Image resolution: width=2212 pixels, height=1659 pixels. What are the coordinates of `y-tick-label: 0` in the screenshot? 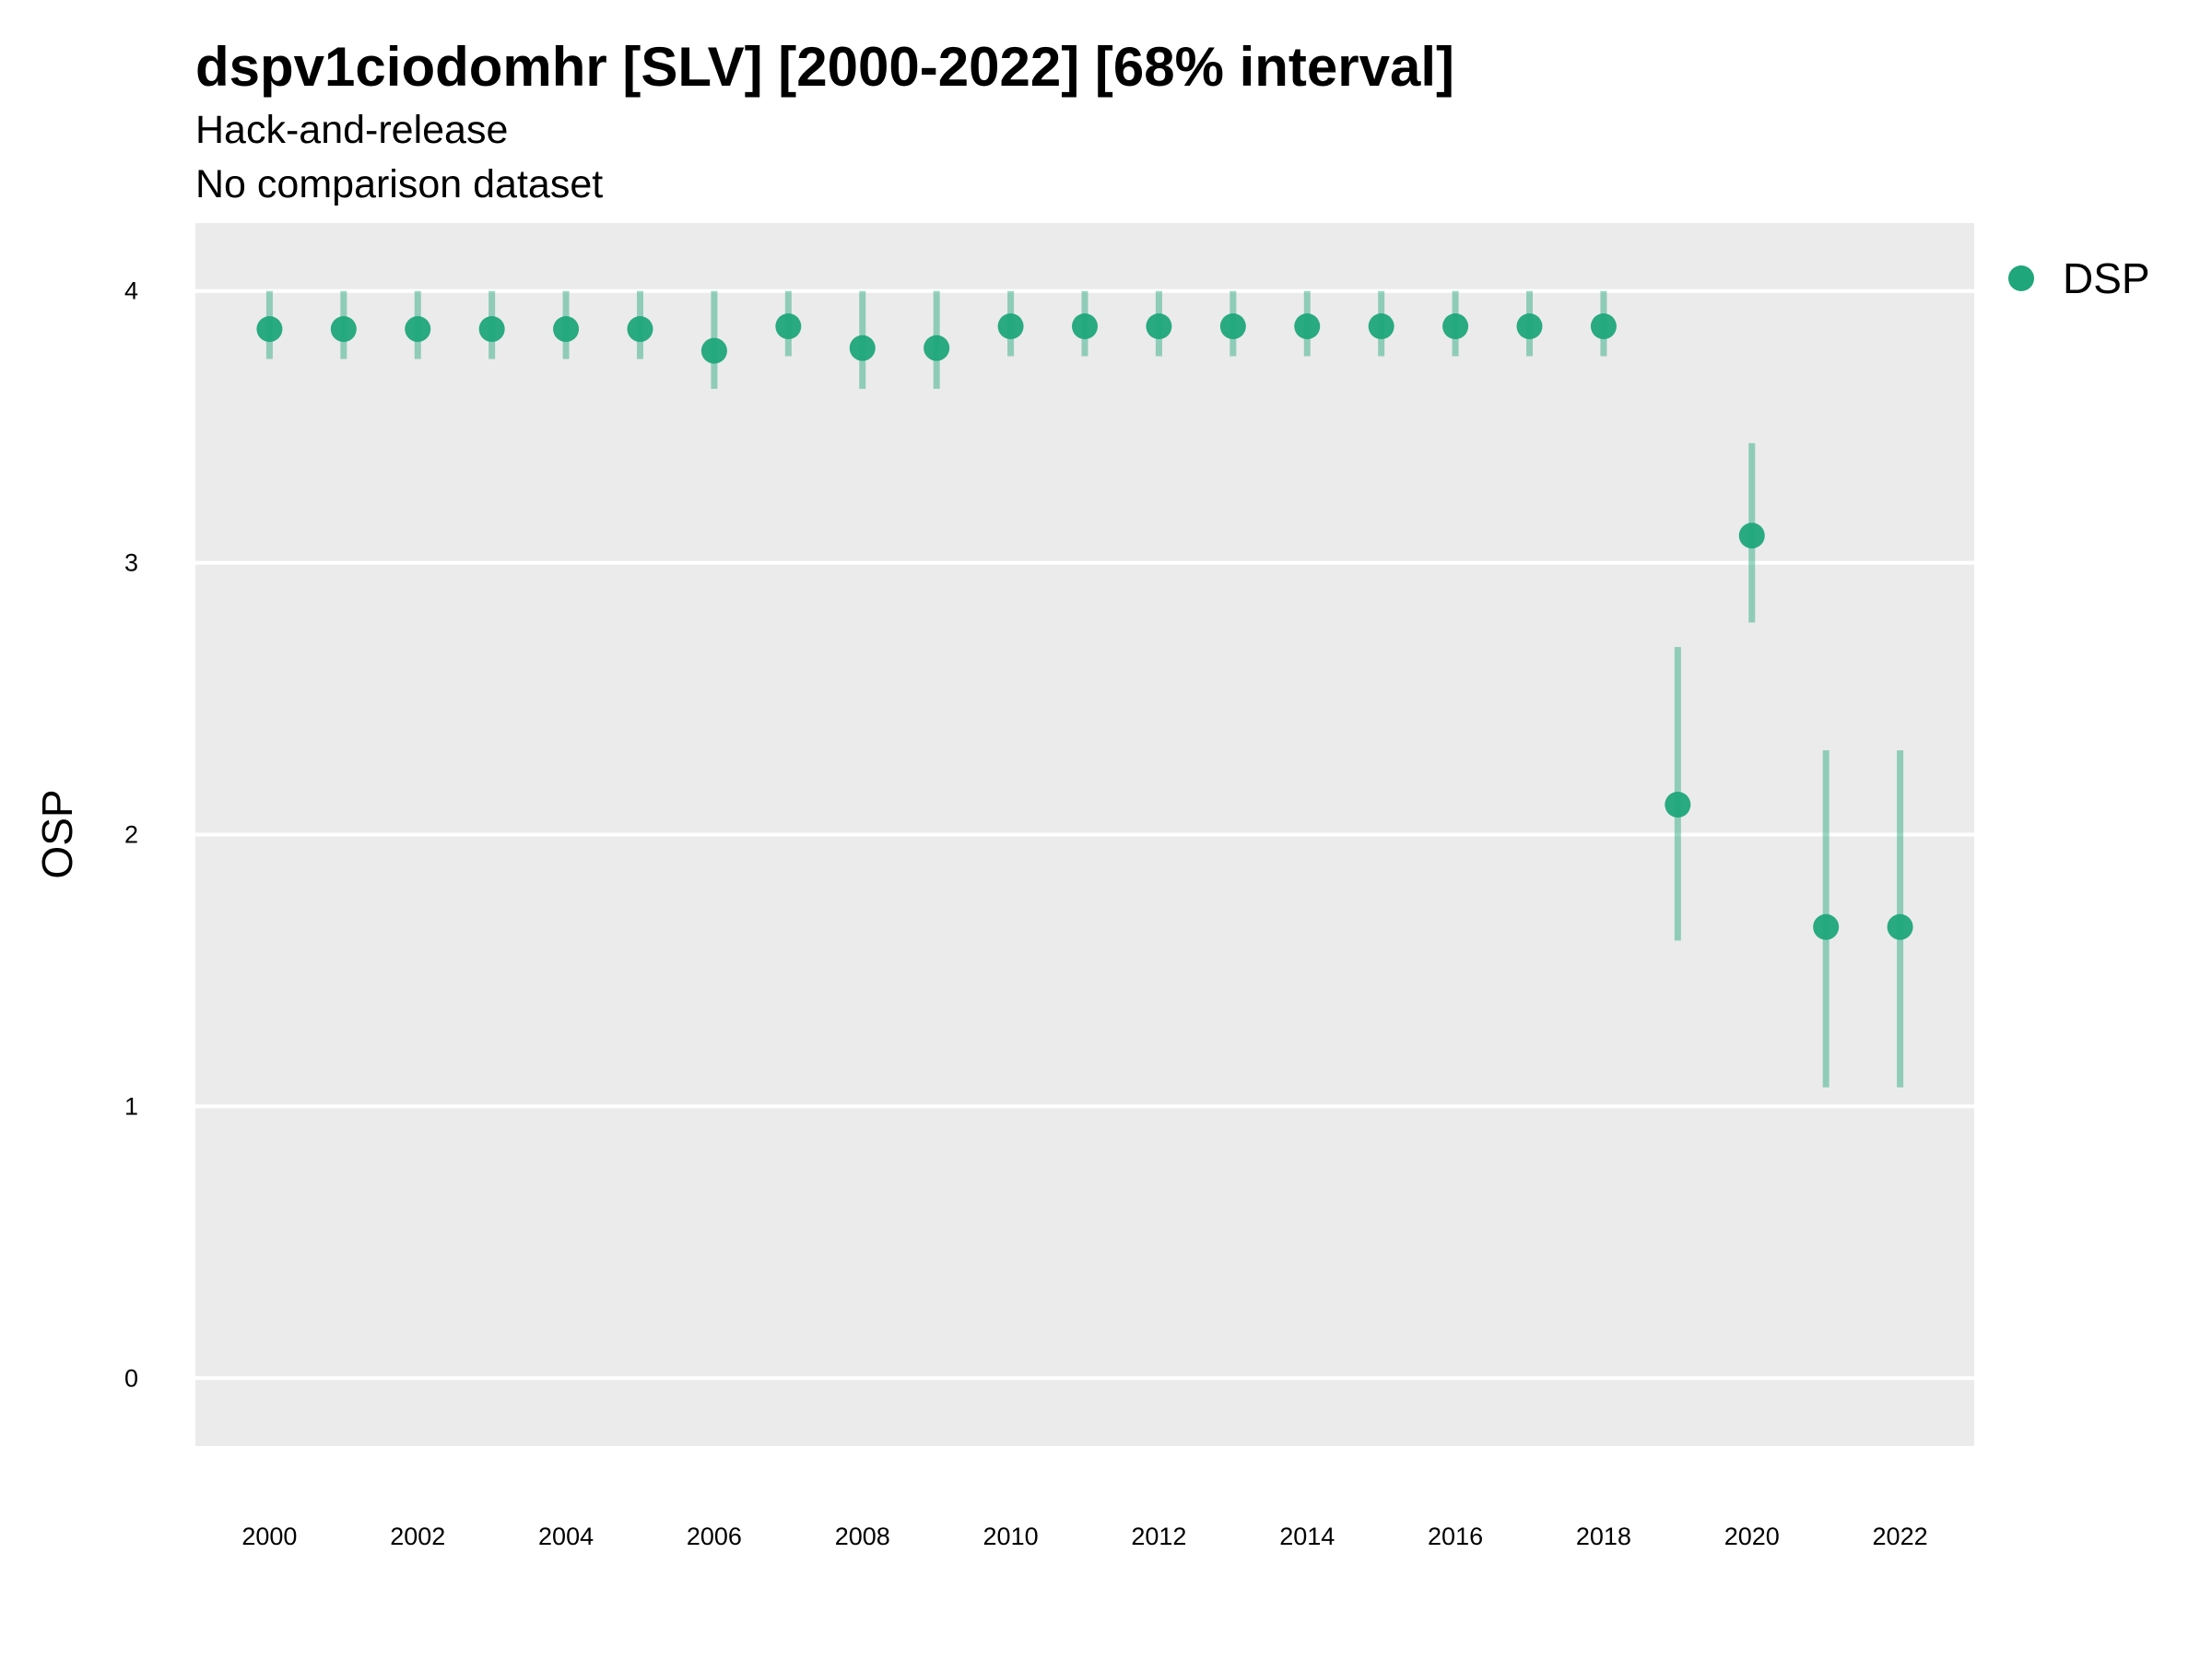 It's located at (131, 1378).